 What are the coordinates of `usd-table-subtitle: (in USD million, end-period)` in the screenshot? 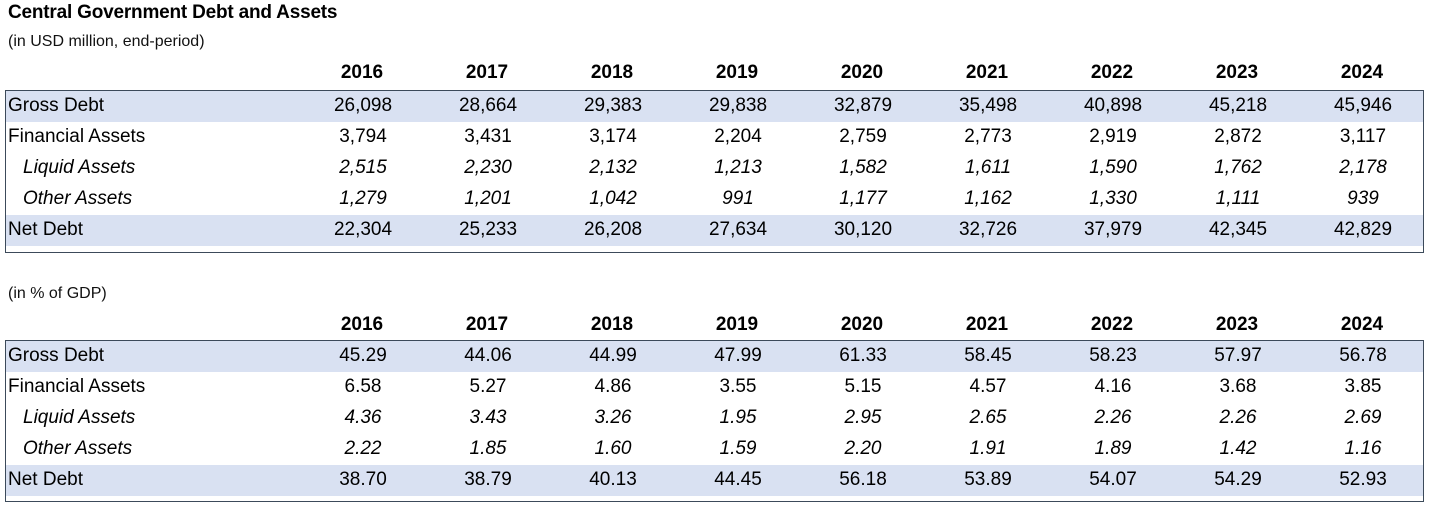 It's located at (106, 41).